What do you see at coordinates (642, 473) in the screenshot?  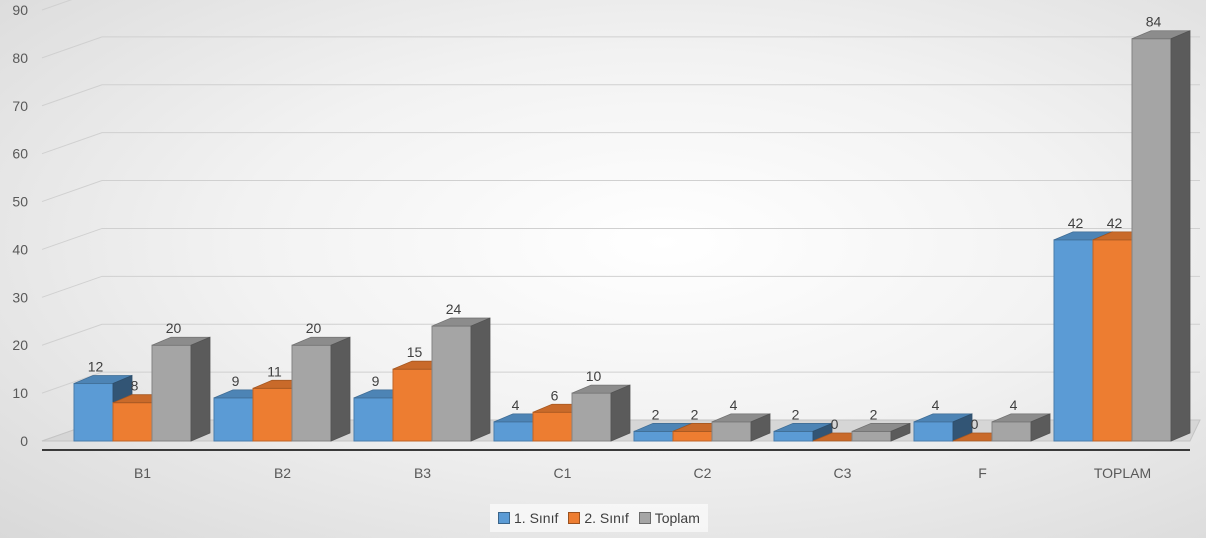 I see `x-axis: B1 B2 B3 C1 C2 C3 F TOPLAM` at bounding box center [642, 473].